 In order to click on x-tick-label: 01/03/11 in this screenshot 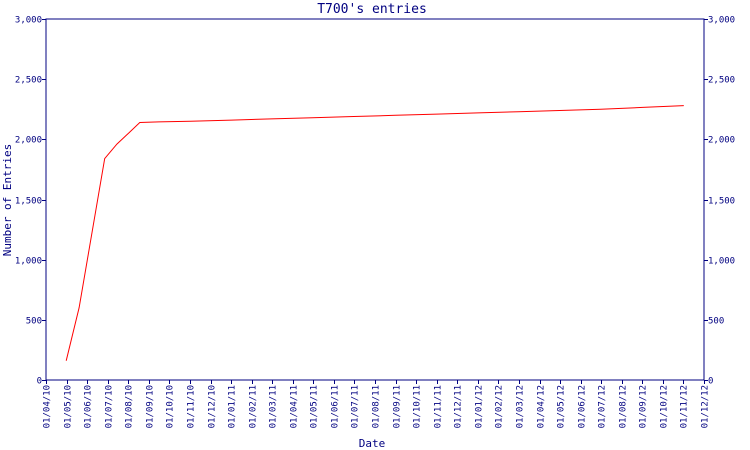, I will do `click(274, 406)`.